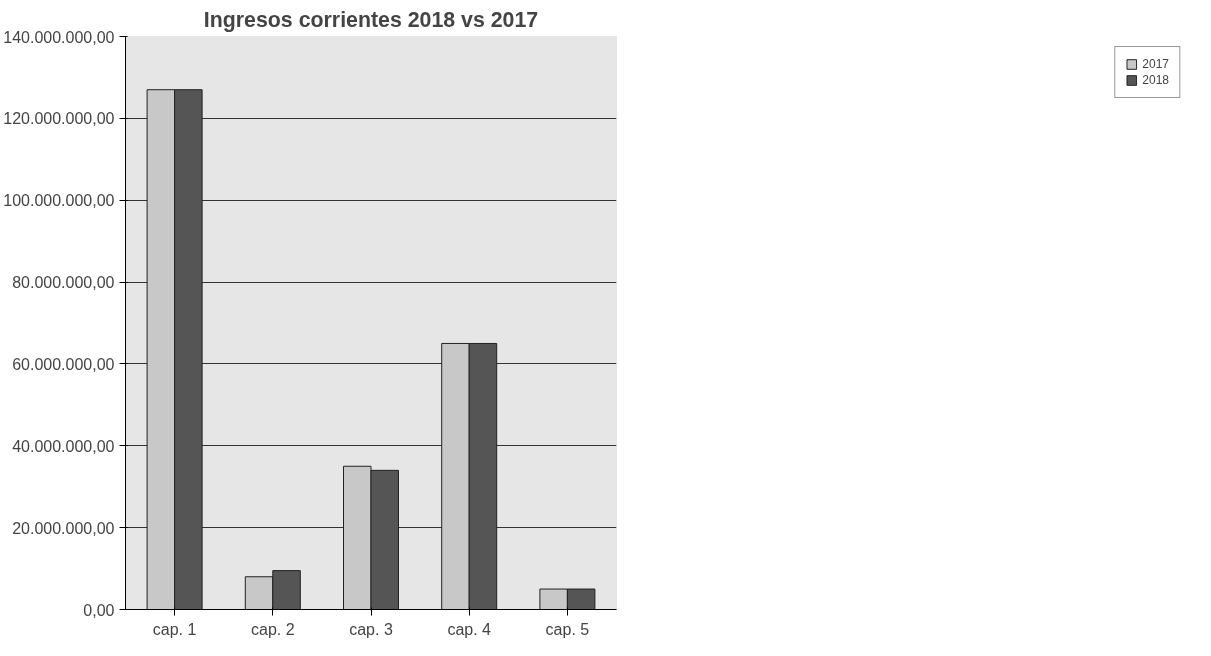  What do you see at coordinates (59, 201) in the screenshot?
I see `y-tick-label: 100.000.000,00` at bounding box center [59, 201].